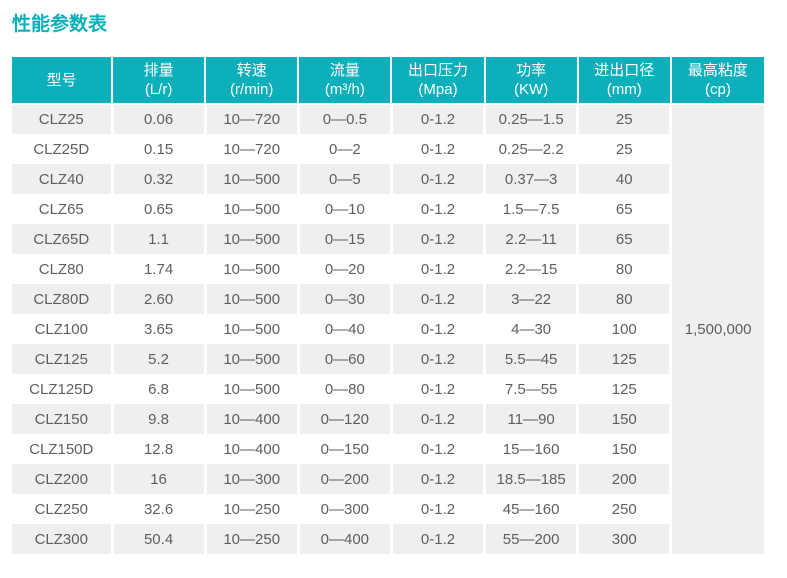  Describe the element at coordinates (252, 119) in the screenshot. I see `cell-speed: 10—720` at that location.